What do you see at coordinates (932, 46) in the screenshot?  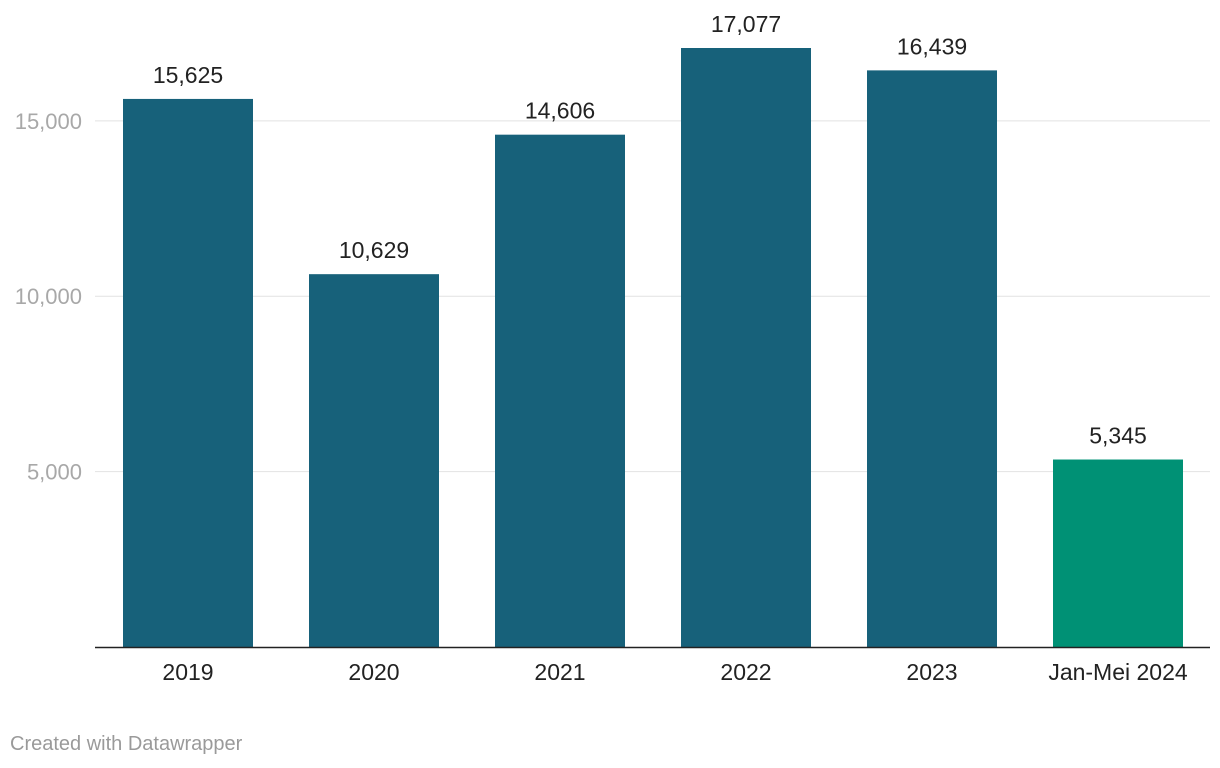 I see `data-label-5: 16,439` at bounding box center [932, 46].